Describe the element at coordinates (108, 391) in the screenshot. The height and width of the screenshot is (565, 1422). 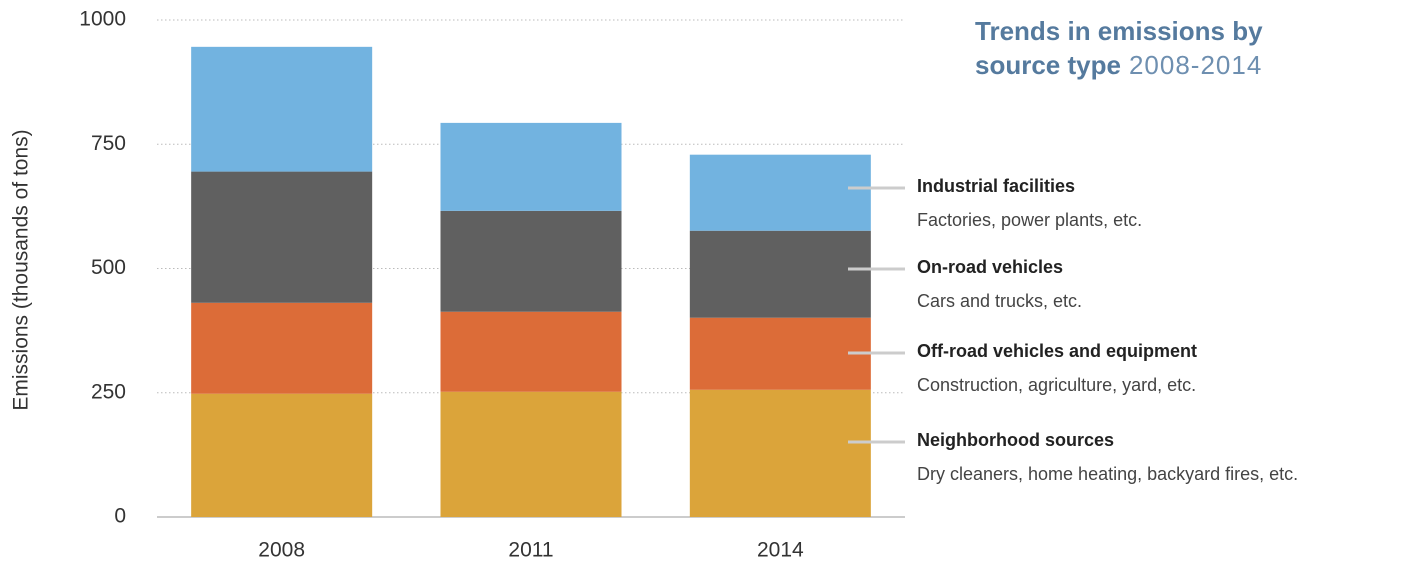
I see `y-tick-label: 250` at that location.